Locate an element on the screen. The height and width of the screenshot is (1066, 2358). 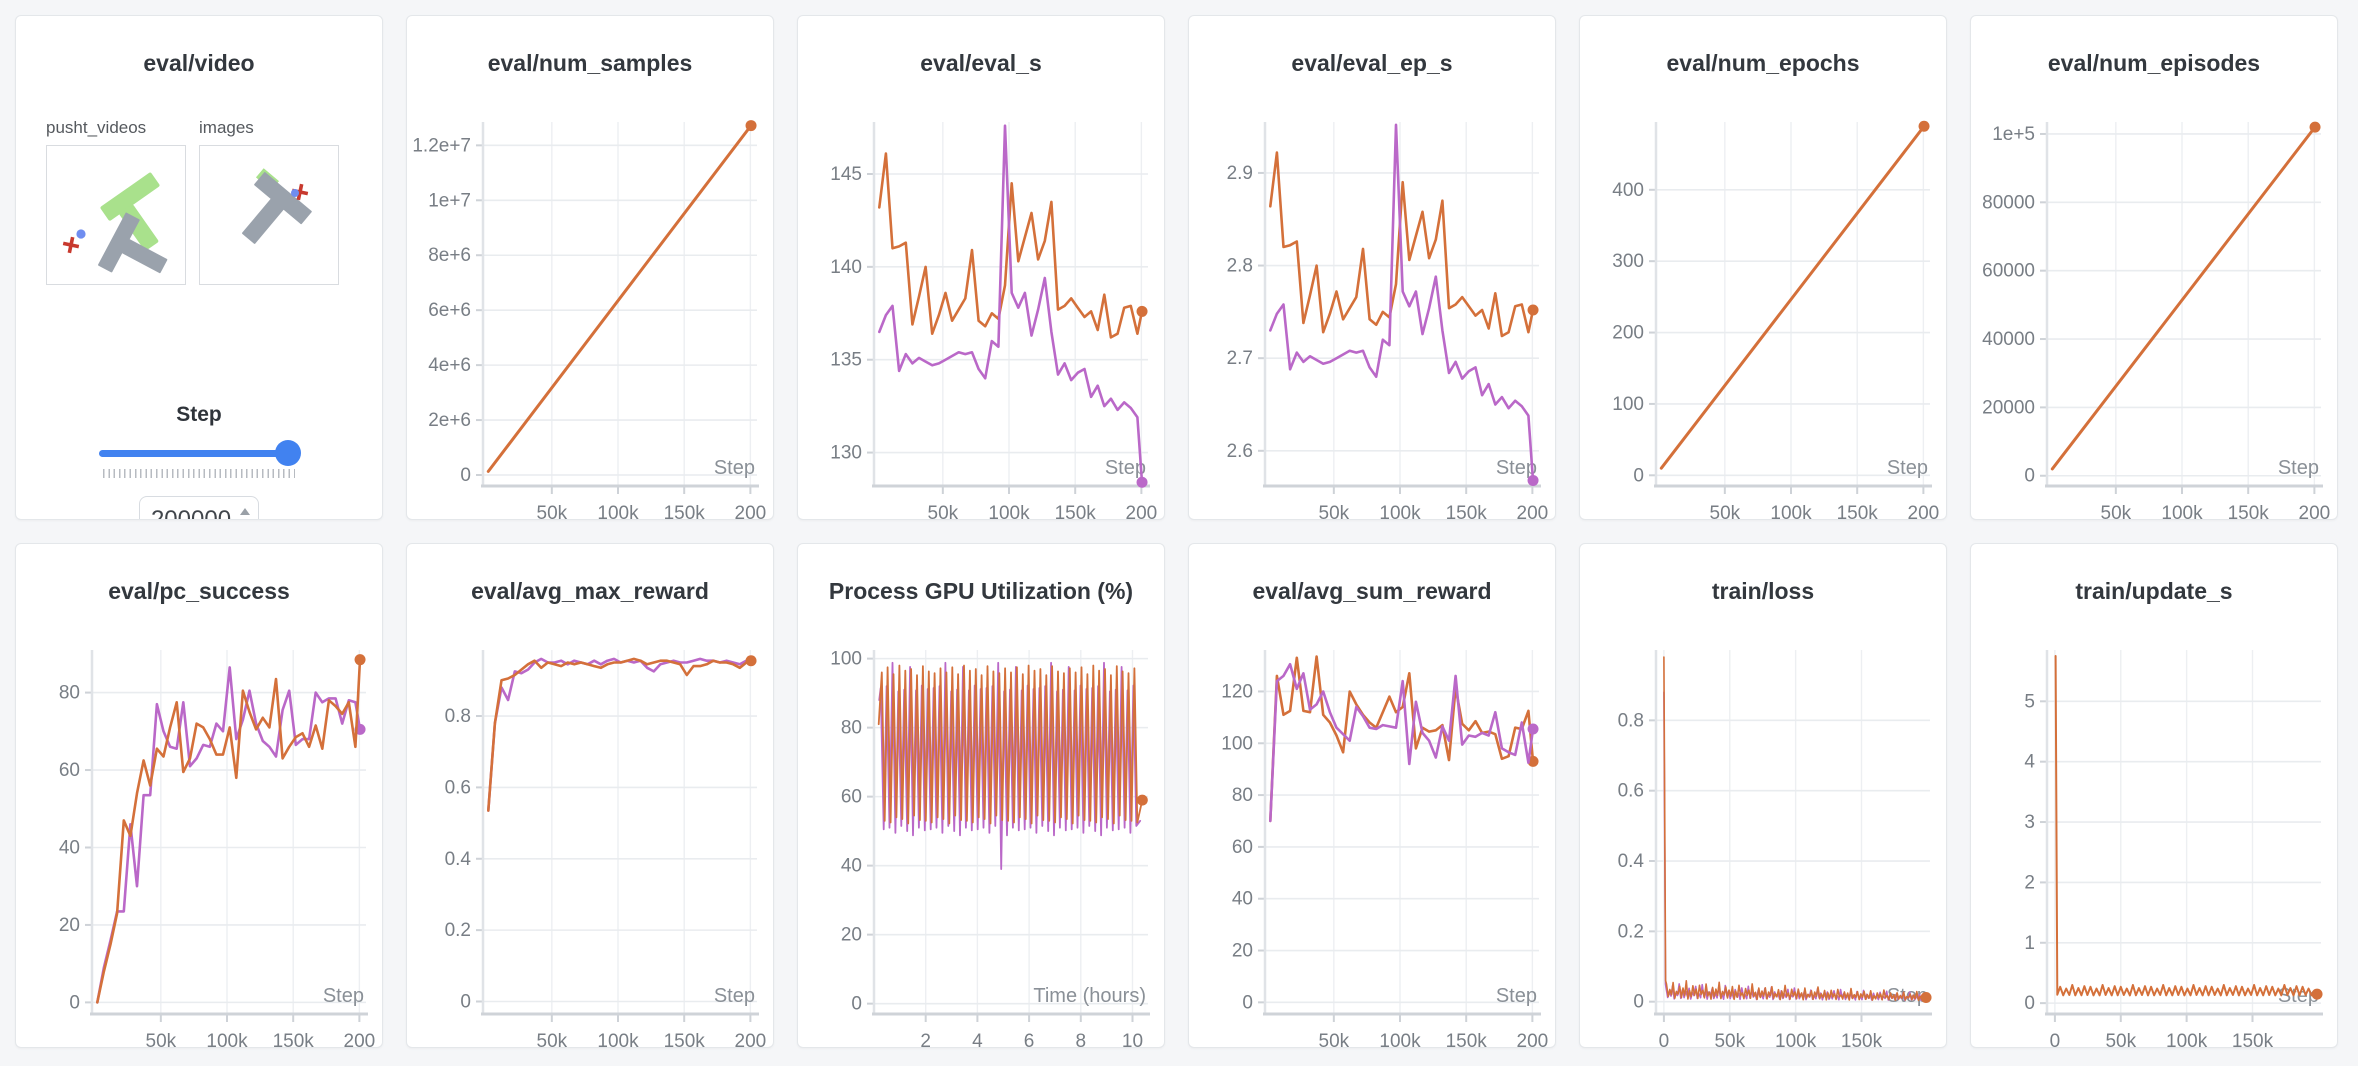
y-tick-label: 20 is located at coordinates (69, 925).